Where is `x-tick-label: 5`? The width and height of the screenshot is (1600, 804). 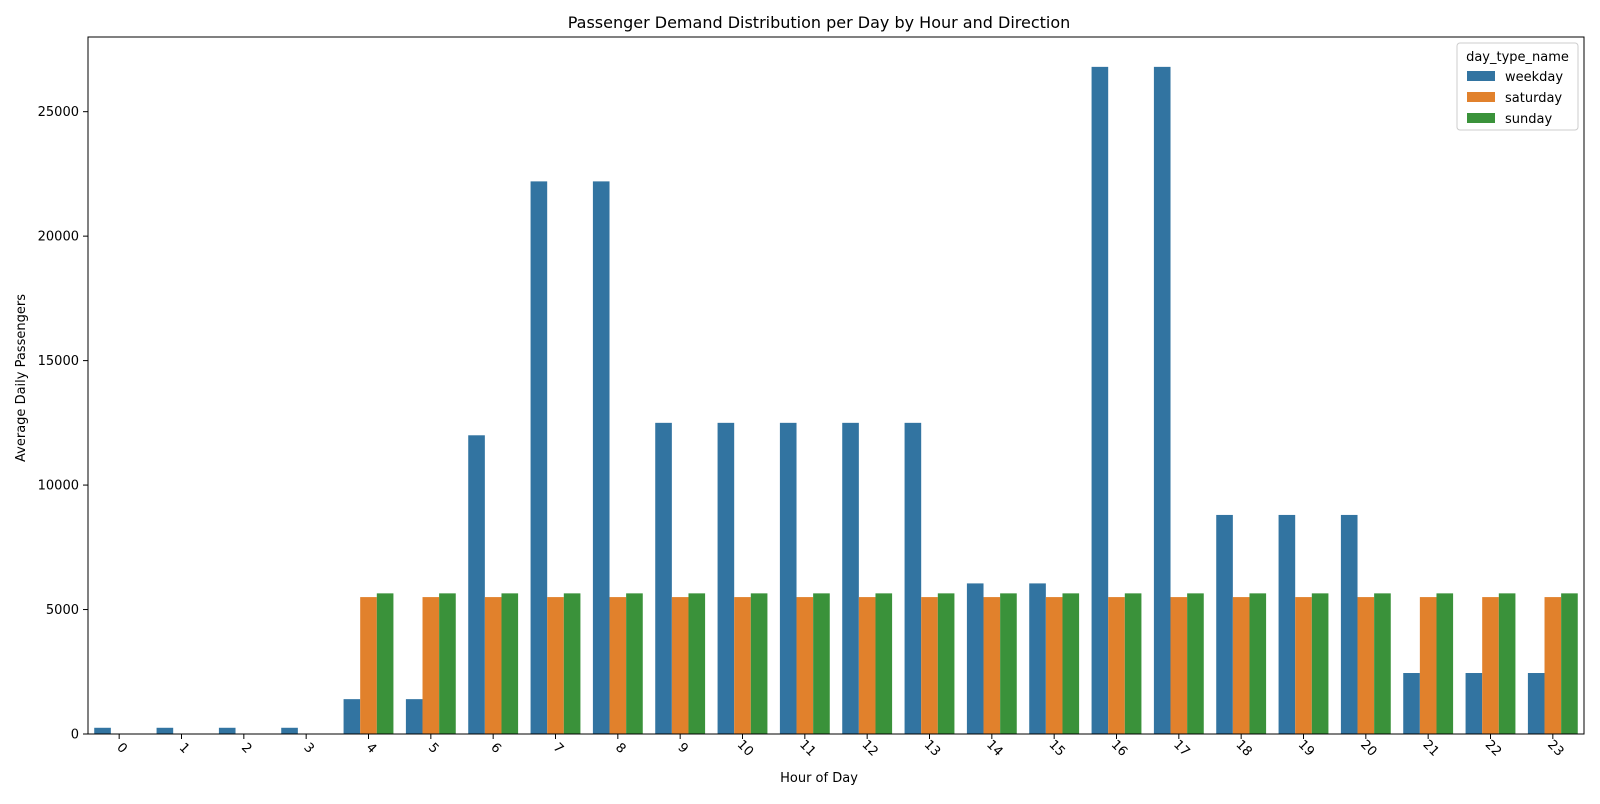 x-tick-label: 5 is located at coordinates (433, 748).